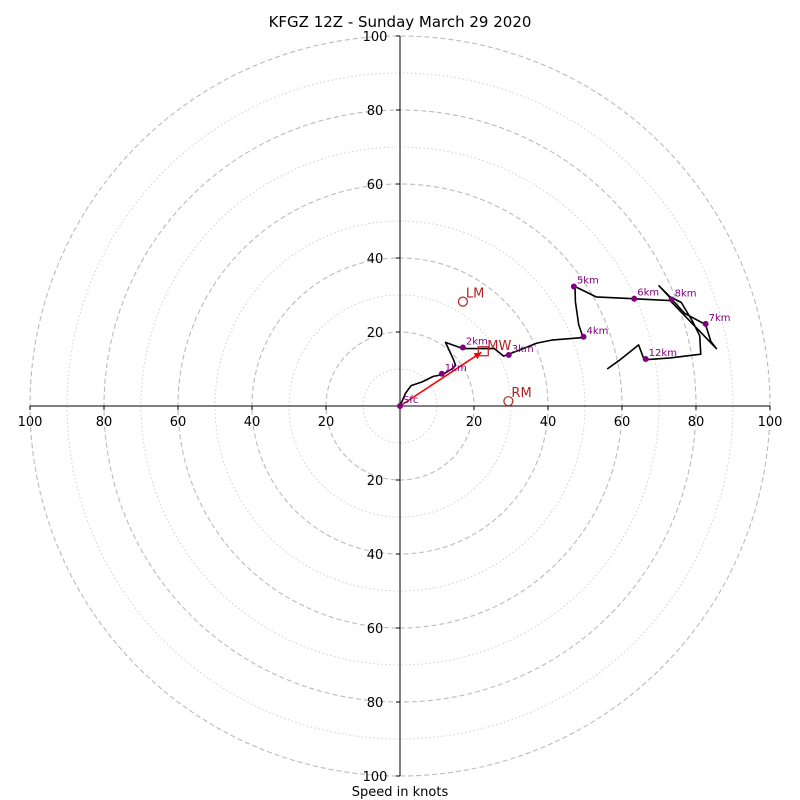  I want to click on mw-label: MW, so click(499, 346).